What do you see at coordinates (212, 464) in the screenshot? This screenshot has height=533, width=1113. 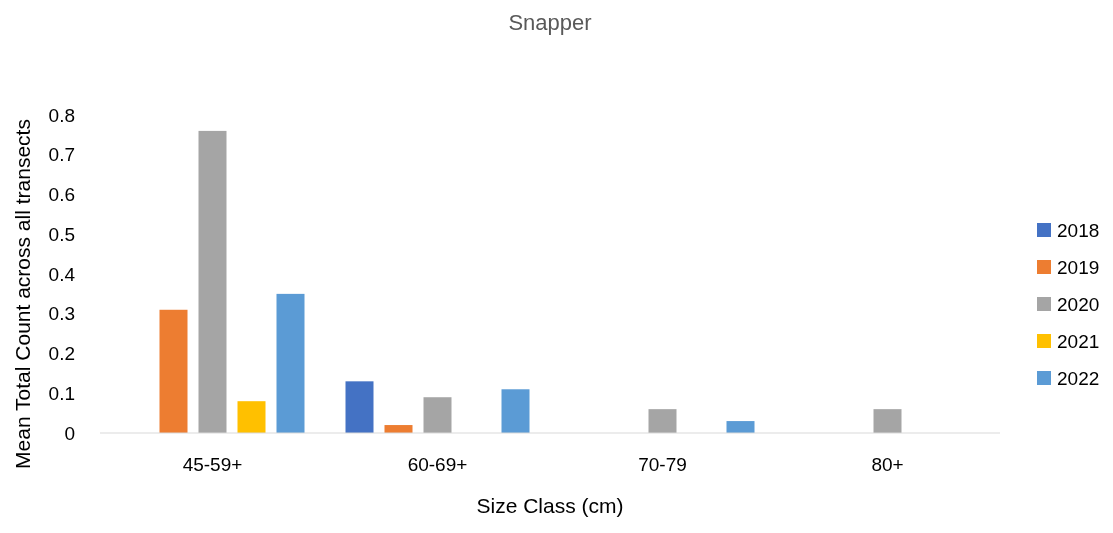 I see `x-tick-label: 45-59+` at bounding box center [212, 464].